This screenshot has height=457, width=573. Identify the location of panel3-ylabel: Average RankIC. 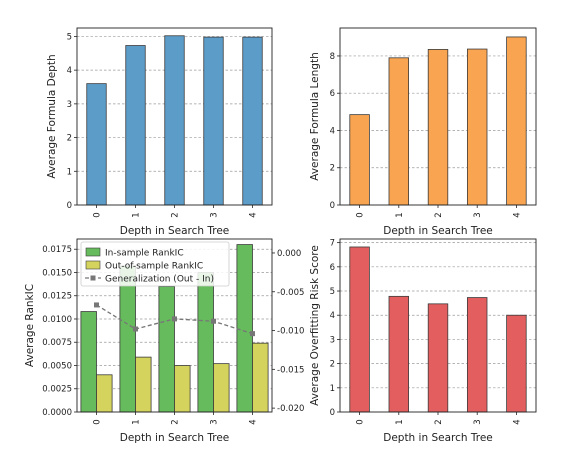
(30, 325).